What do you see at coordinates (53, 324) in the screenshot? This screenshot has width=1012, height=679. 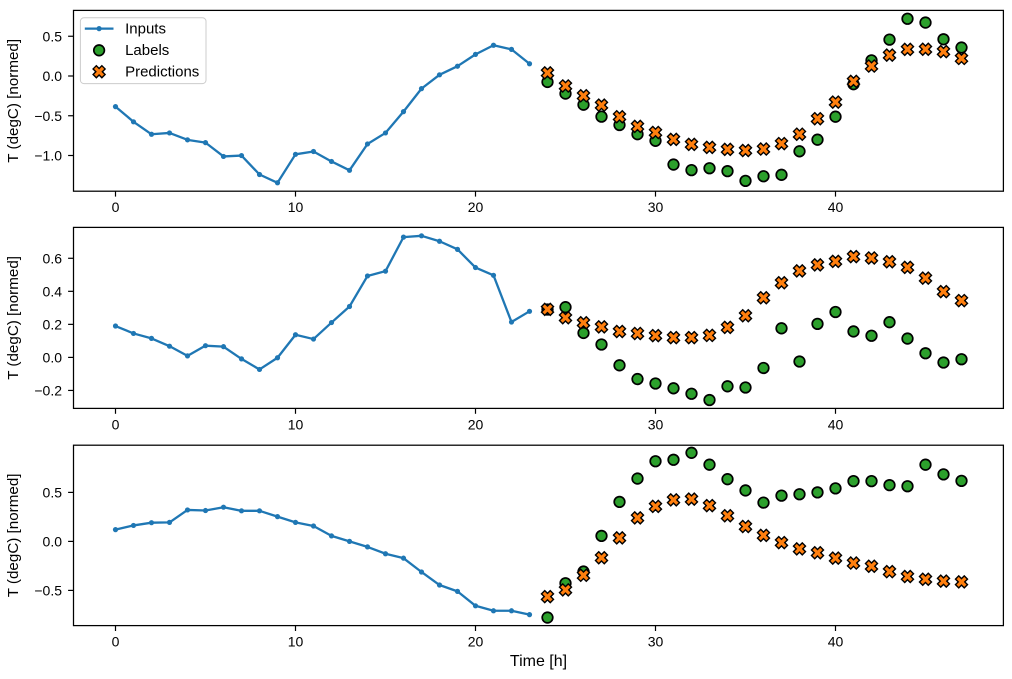 I see `svg-text: 0.2` at bounding box center [53, 324].